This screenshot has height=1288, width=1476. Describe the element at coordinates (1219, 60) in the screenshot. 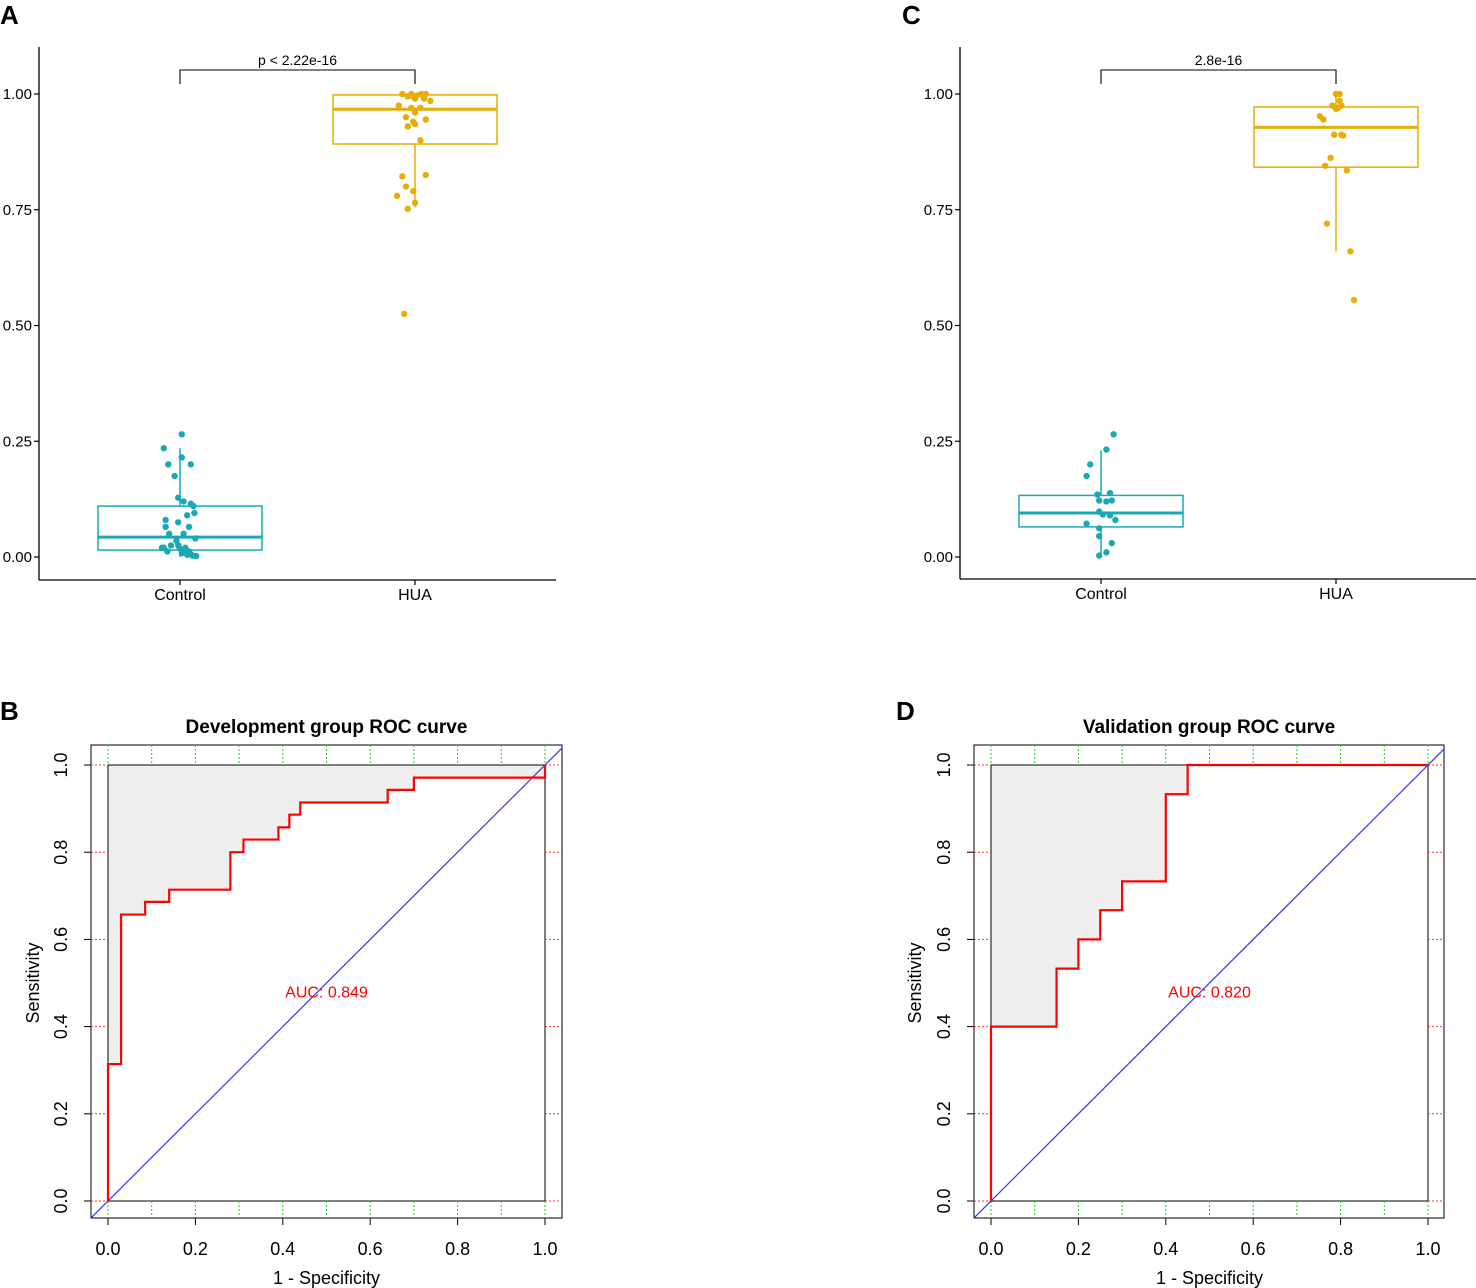

I see `p-value-label: 2.8e-16` at that location.